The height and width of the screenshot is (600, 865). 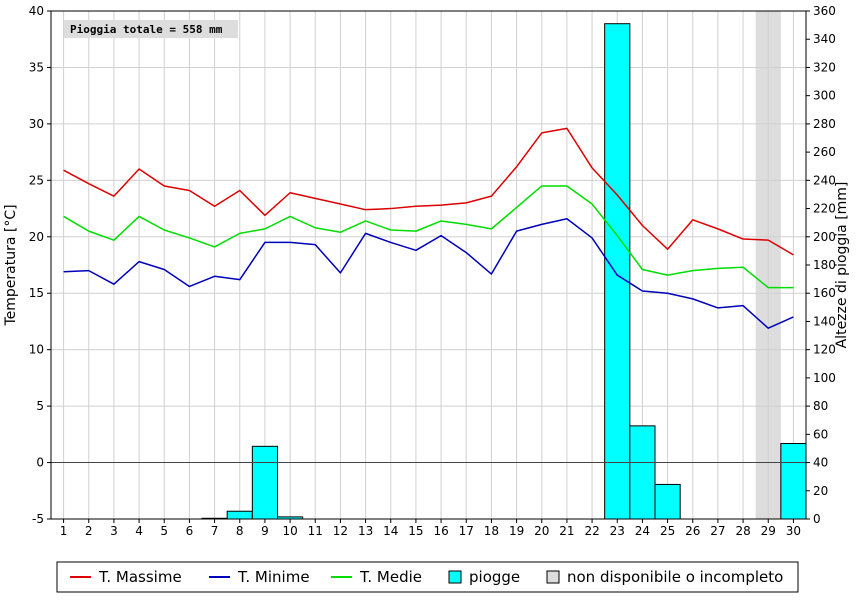 I want to click on x-tick-label: 8, so click(x=240, y=531).